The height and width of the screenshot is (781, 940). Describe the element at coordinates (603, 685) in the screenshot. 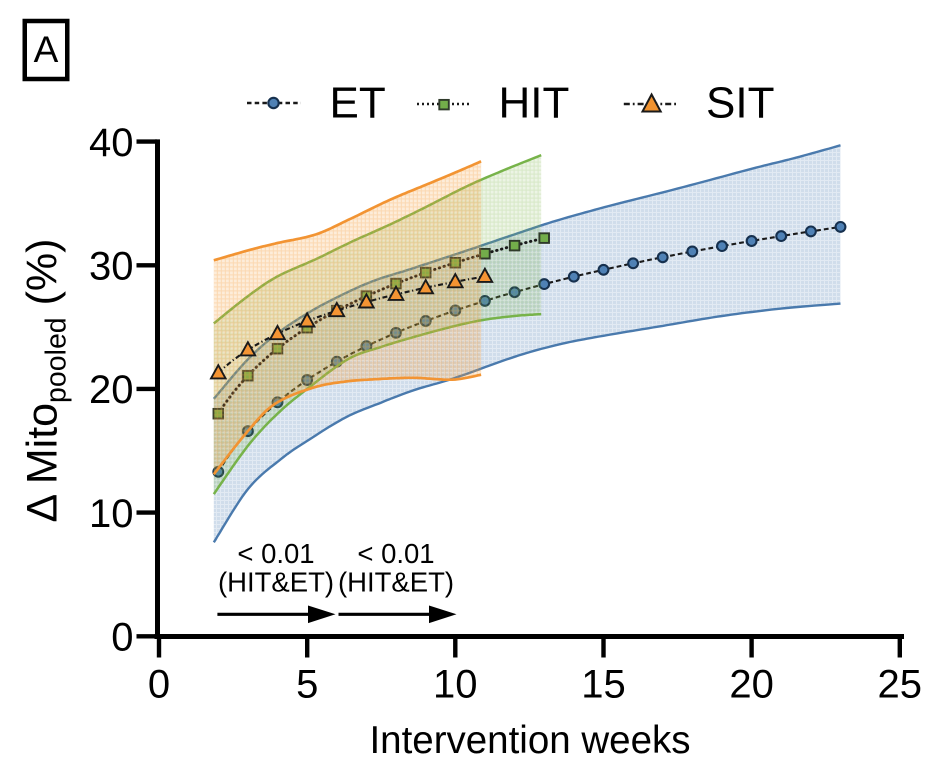

I see `svg-text: 15` at that location.